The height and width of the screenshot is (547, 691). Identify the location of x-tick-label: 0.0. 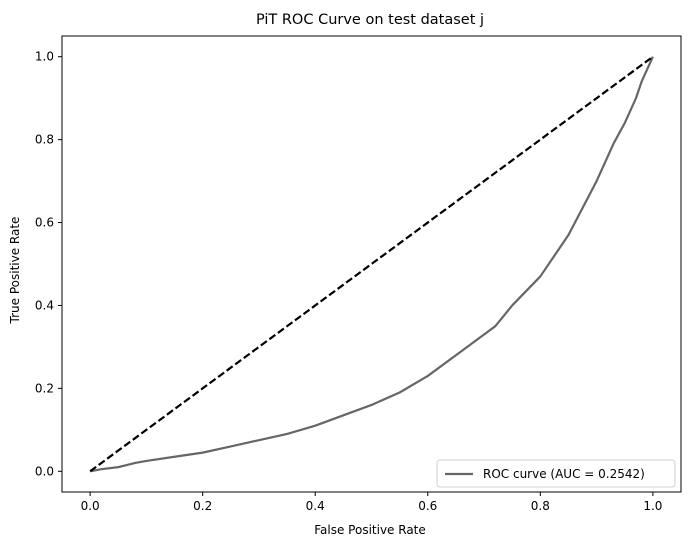
(90, 506).